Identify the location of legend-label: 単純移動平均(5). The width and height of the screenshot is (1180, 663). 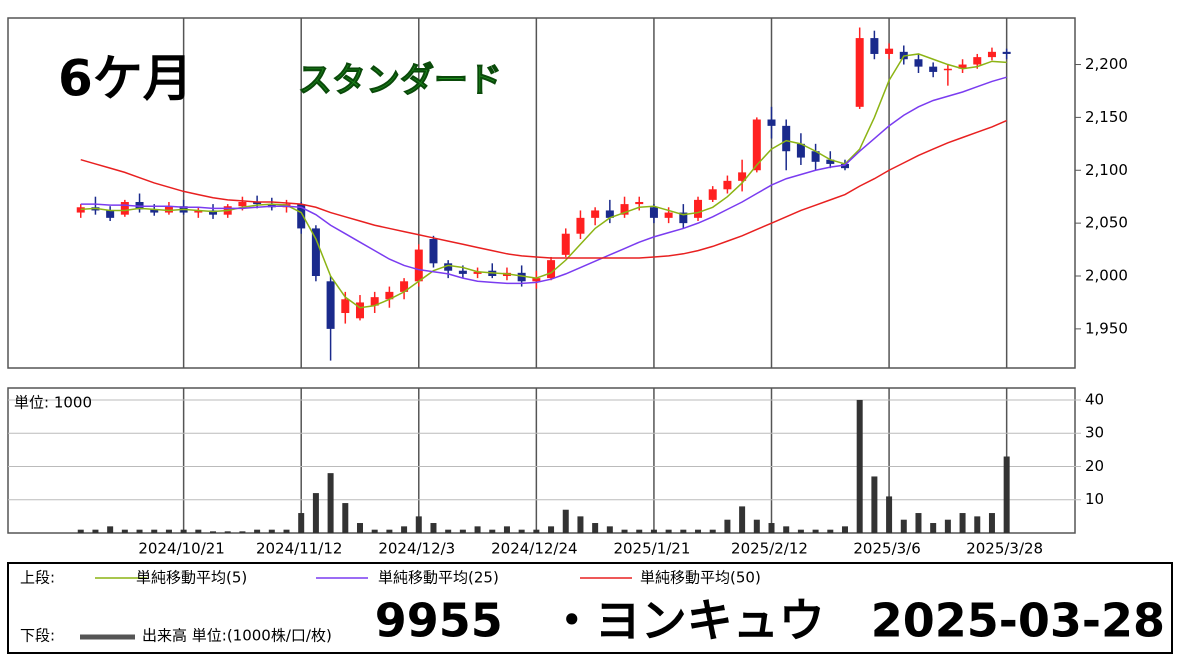
(191, 578).